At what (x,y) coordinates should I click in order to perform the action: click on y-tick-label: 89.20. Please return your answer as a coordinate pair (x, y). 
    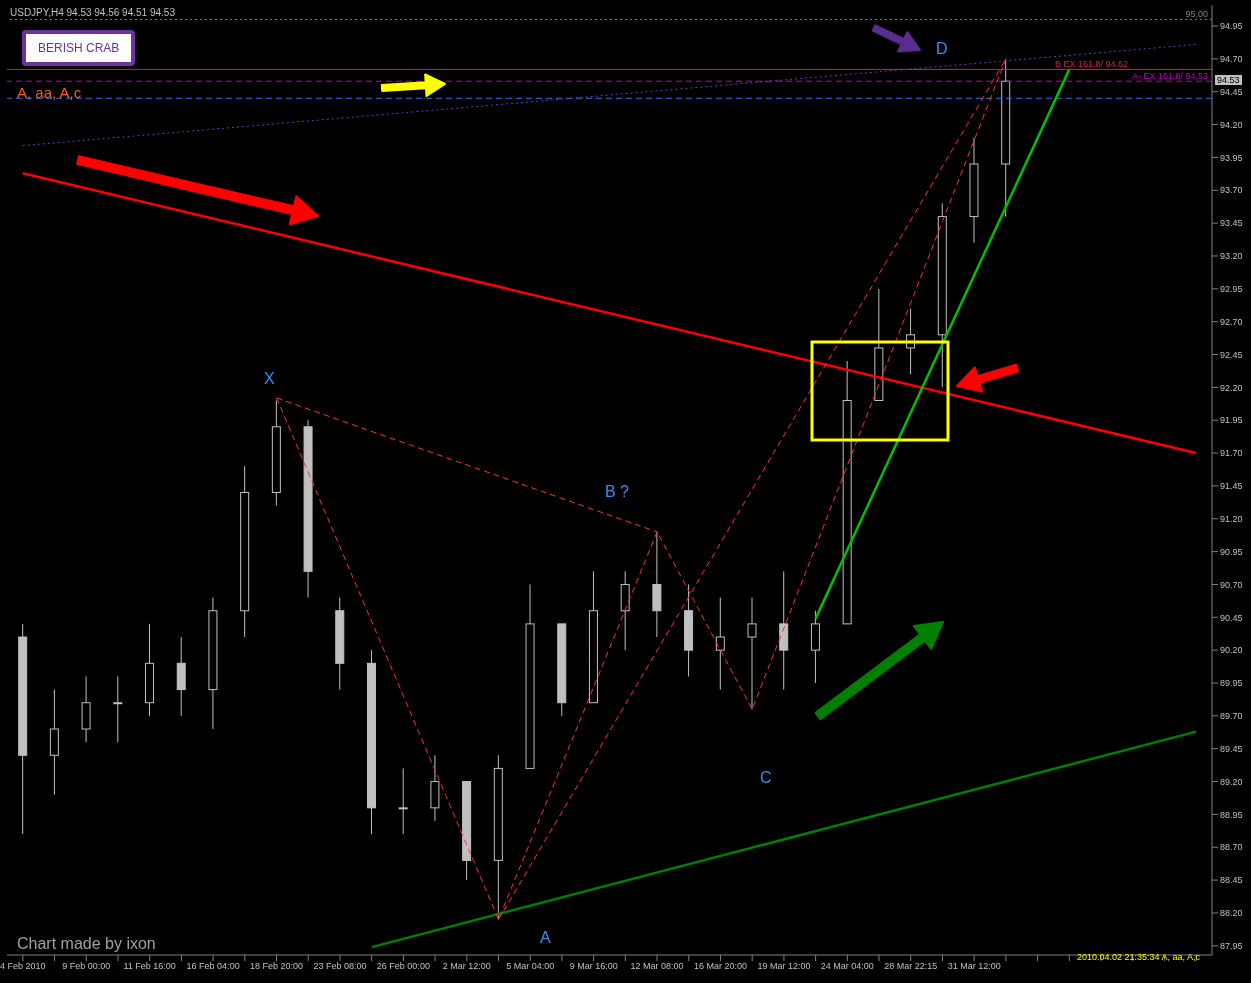
    Looking at the image, I should click on (1231, 781).